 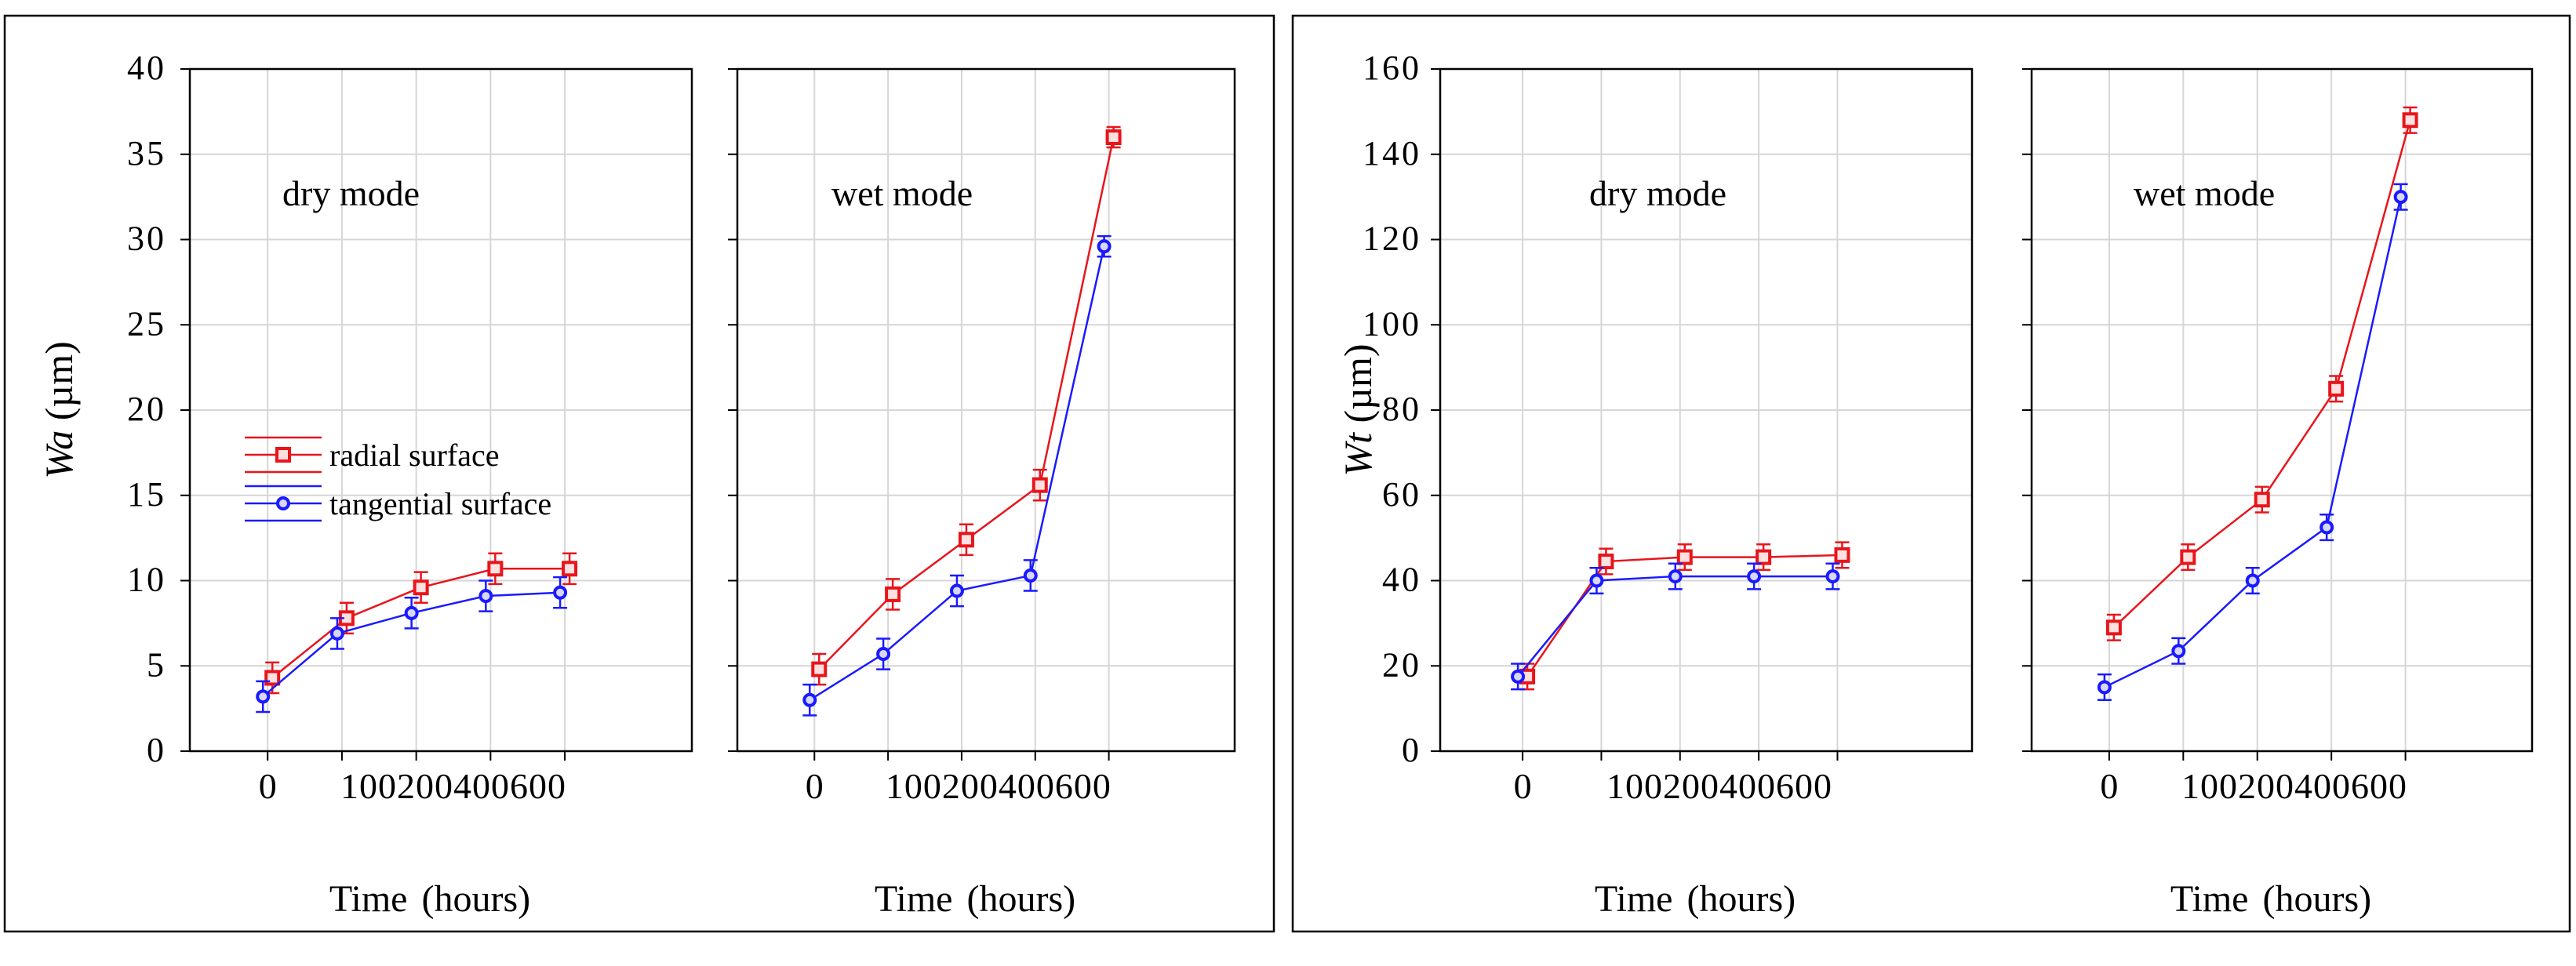 What do you see at coordinates (283, 503) in the screenshot?
I see `legend-marker-tangential` at bounding box center [283, 503].